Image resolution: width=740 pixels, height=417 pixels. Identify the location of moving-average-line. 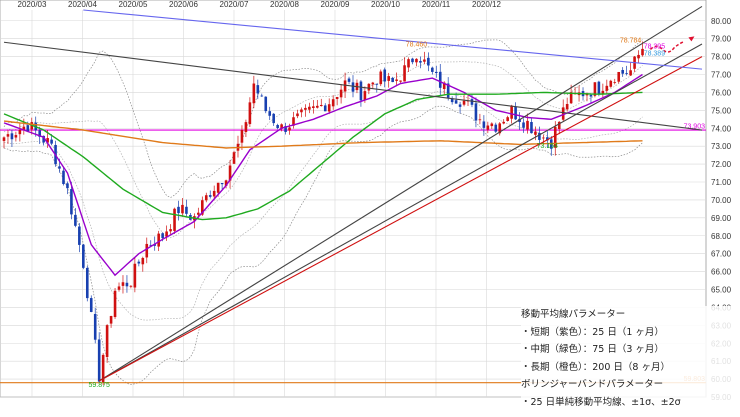
(323, 134).